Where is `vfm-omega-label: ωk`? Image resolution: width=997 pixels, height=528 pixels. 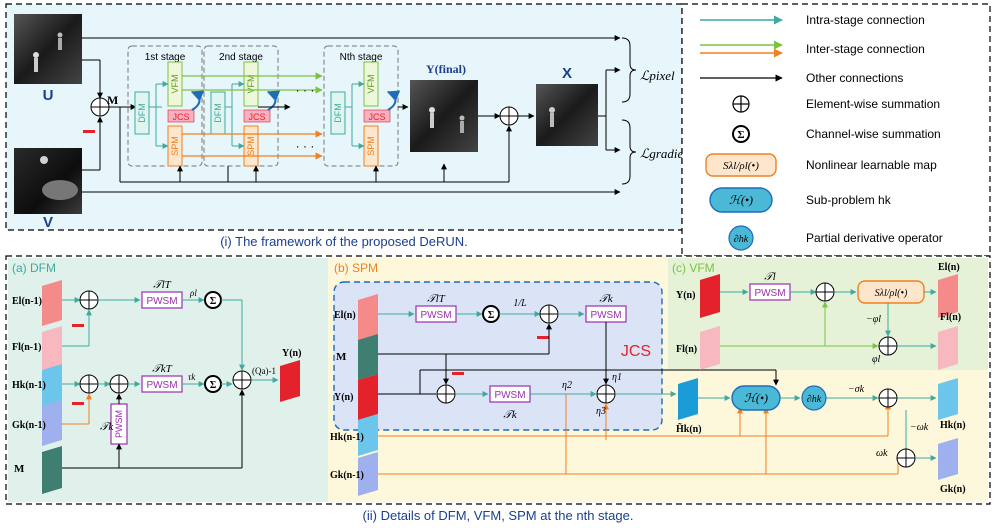 vfm-omega-label: ωk is located at coordinates (882, 453).